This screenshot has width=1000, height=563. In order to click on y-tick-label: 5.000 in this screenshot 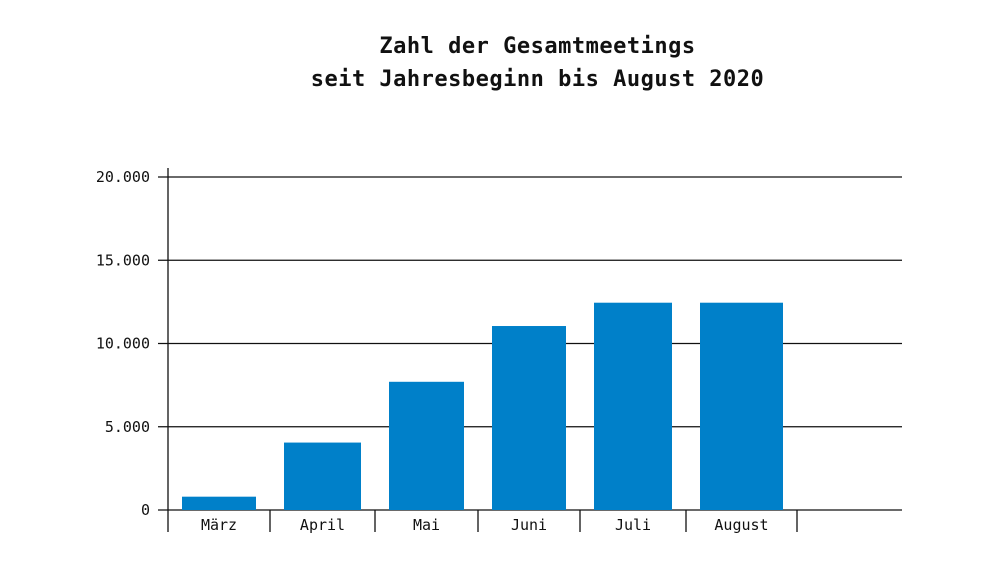, I will do `click(127, 427)`.